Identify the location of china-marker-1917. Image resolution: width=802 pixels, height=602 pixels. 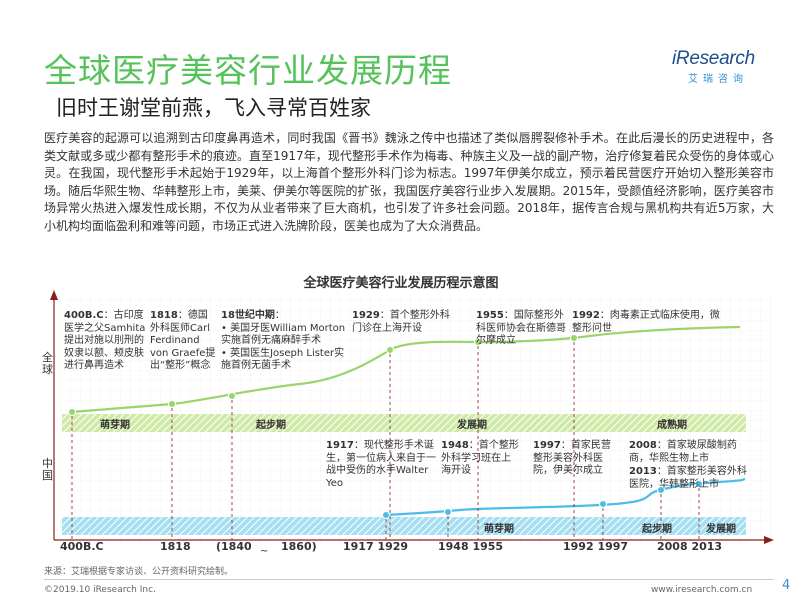
(386, 515).